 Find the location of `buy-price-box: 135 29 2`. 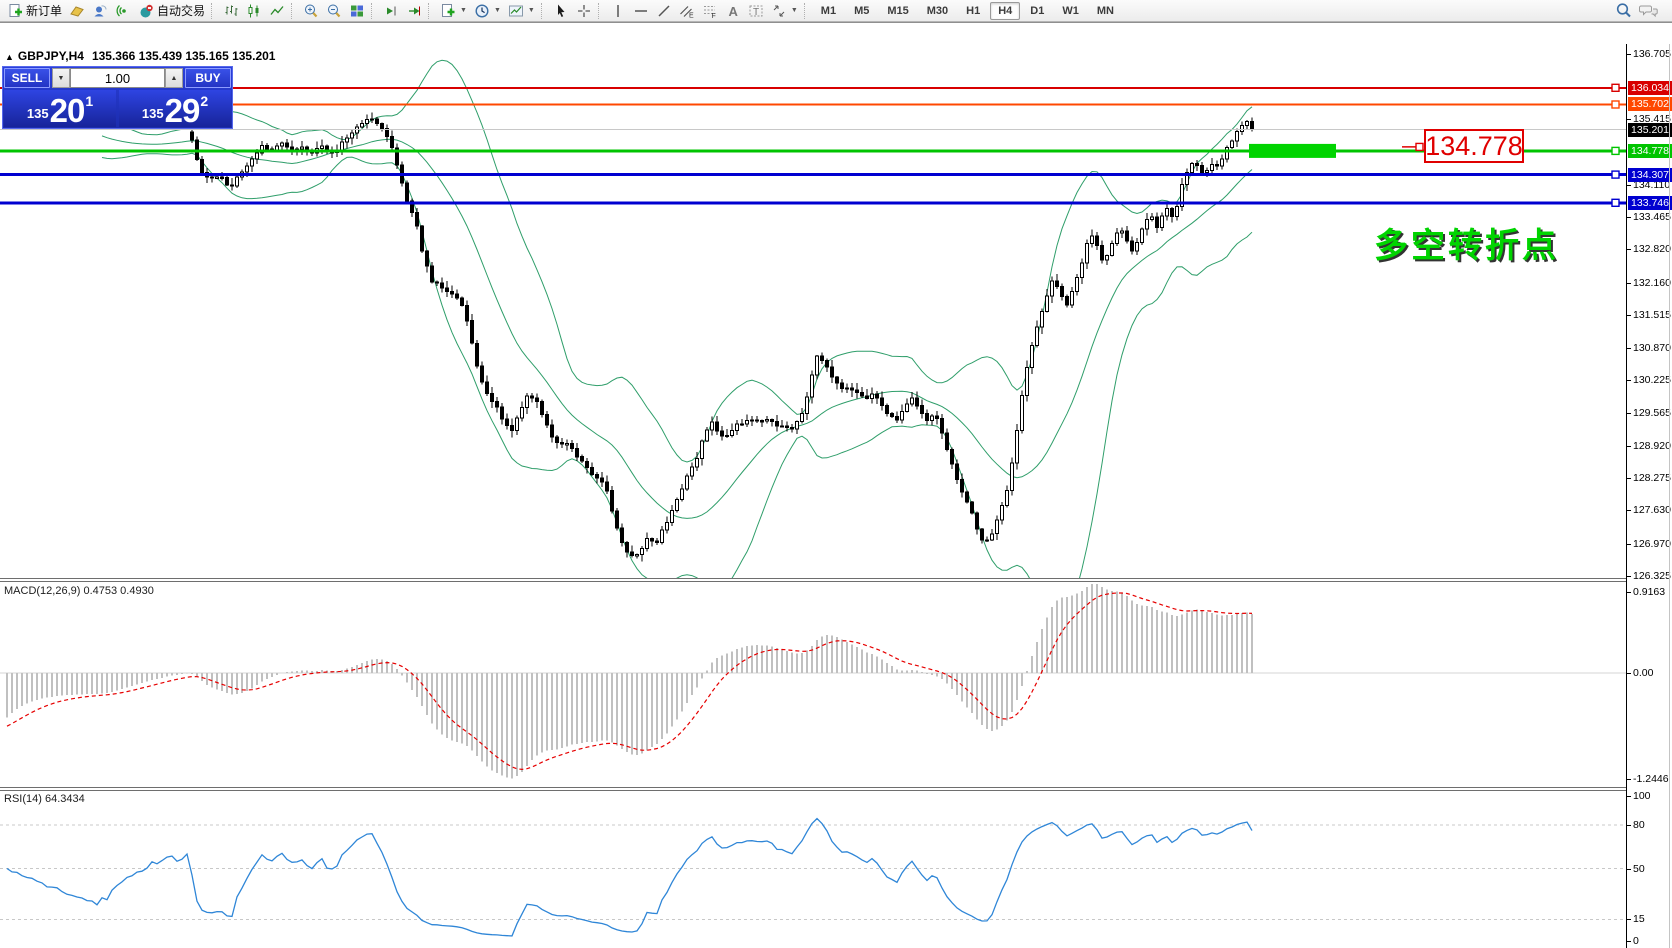

buy-price-box: 135 29 2 is located at coordinates (175, 108).